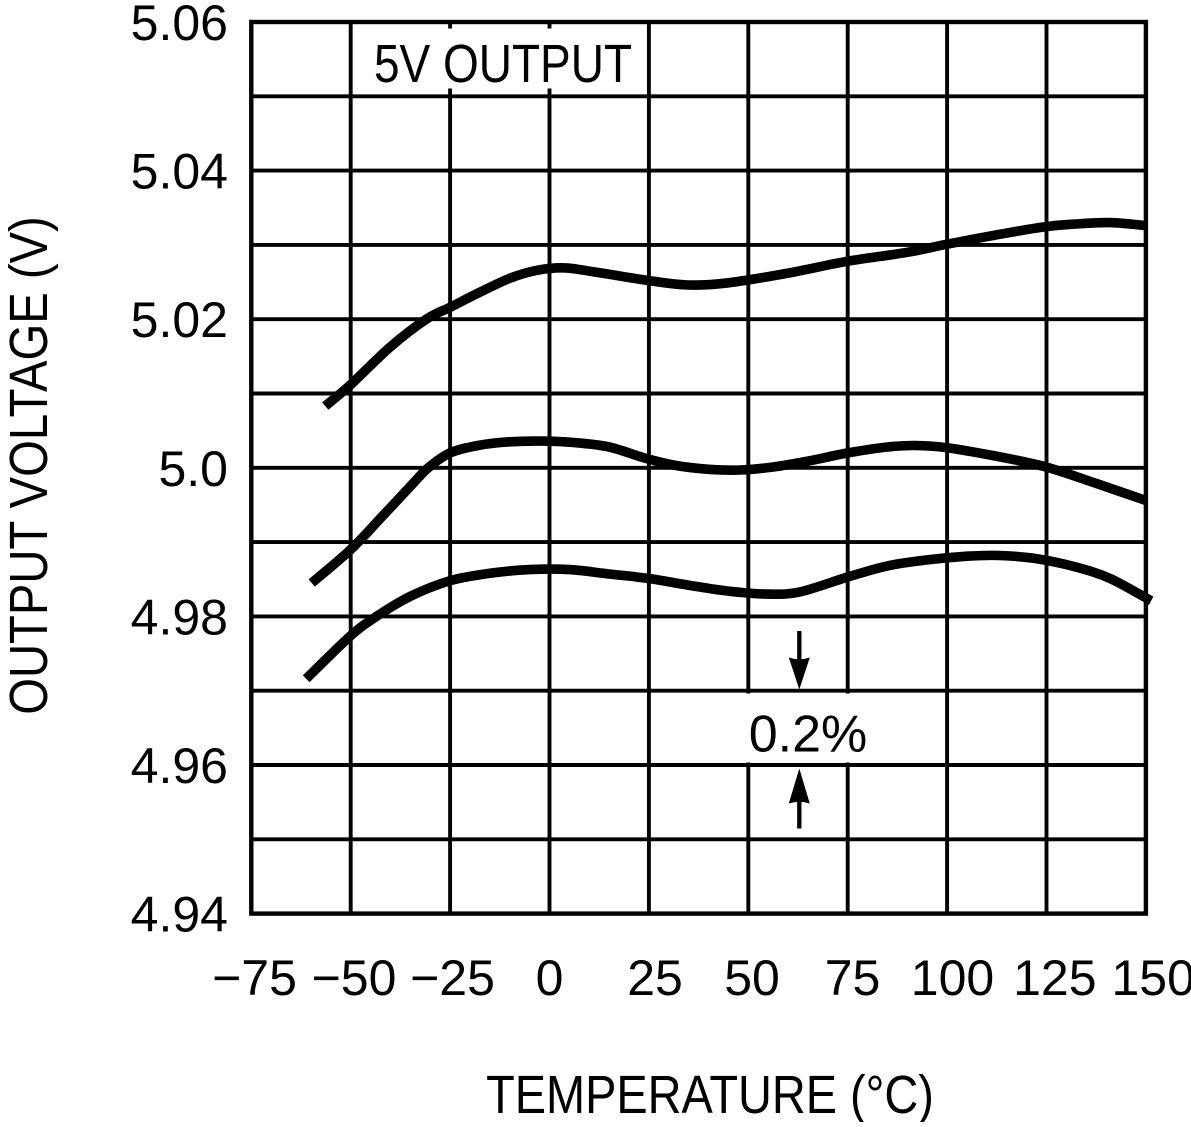 The width and height of the screenshot is (1191, 1127). I want to click on svg-text: −50, so click(354, 978).